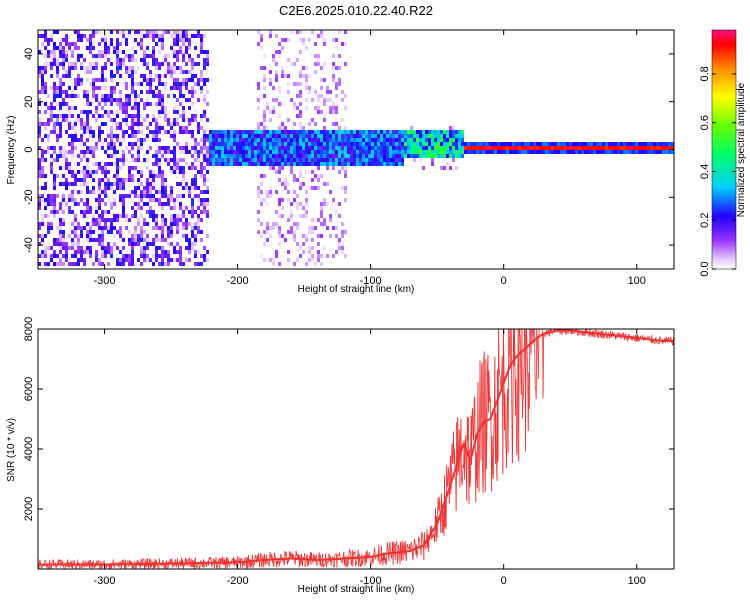  I want to click on snr-x-tick-label: -100, so click(371, 581).